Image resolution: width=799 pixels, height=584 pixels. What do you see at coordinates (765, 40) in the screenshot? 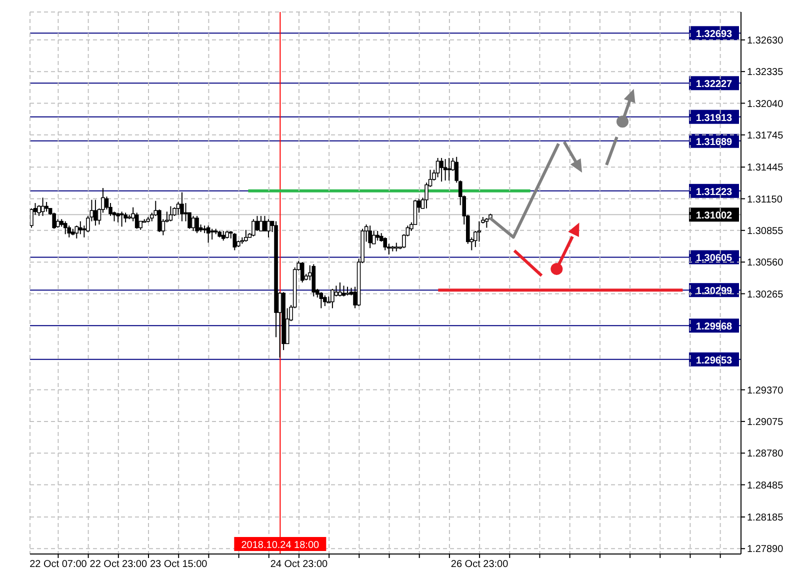
I see `y-tick-label: 1.32630` at bounding box center [765, 40].